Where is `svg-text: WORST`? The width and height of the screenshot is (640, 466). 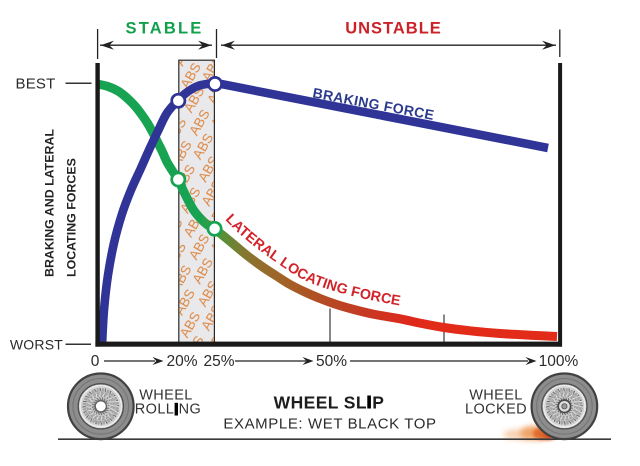
svg-text: WORST is located at coordinates (36, 345).